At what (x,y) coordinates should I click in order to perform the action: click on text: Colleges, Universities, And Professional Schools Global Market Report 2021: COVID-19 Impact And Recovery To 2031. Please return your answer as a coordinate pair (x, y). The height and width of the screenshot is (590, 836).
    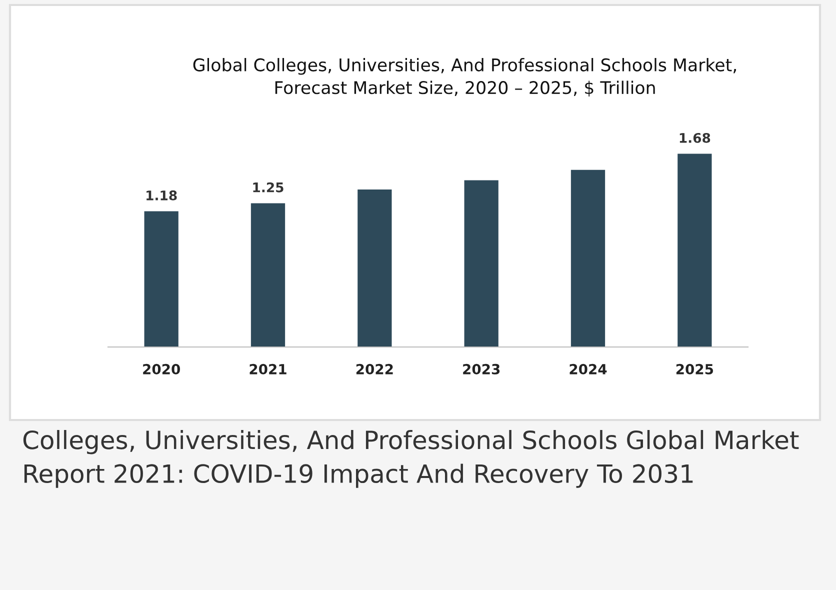
    Looking at the image, I should click on (411, 459).